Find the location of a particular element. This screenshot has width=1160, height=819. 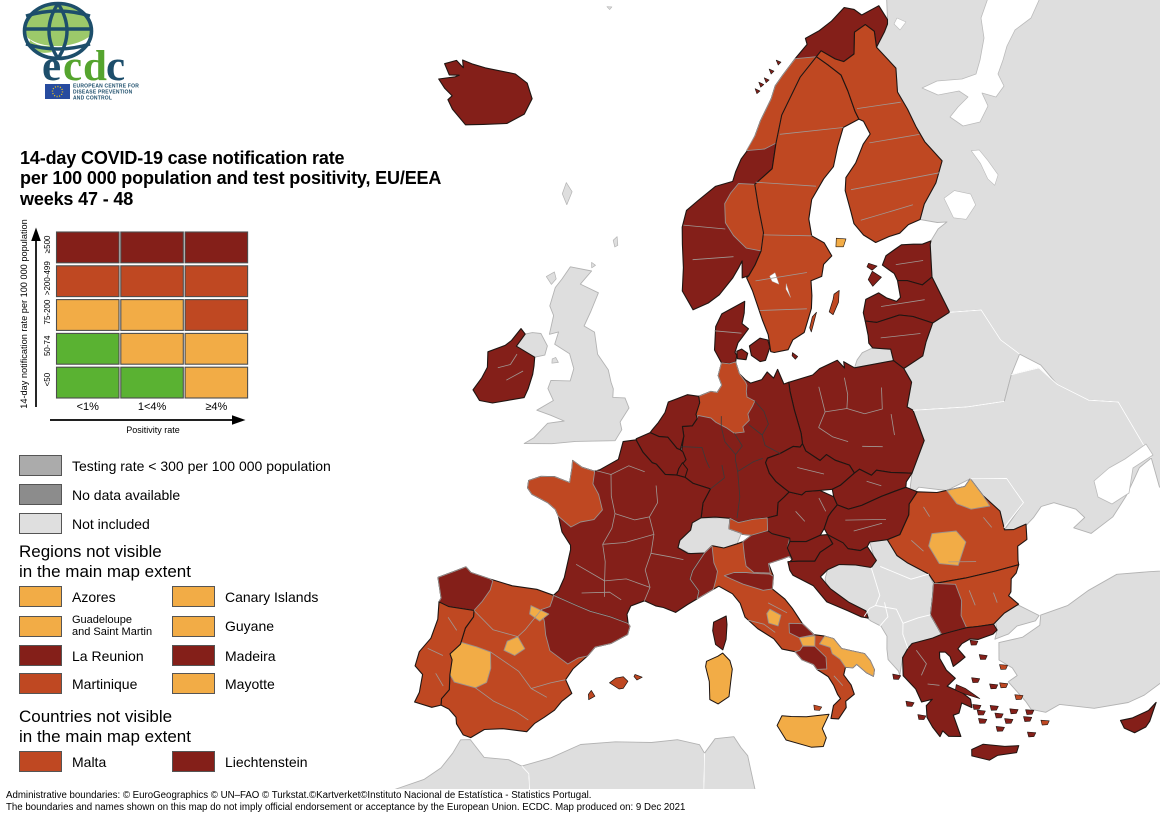

svg-text: AND CONTROL is located at coordinates (92, 99).